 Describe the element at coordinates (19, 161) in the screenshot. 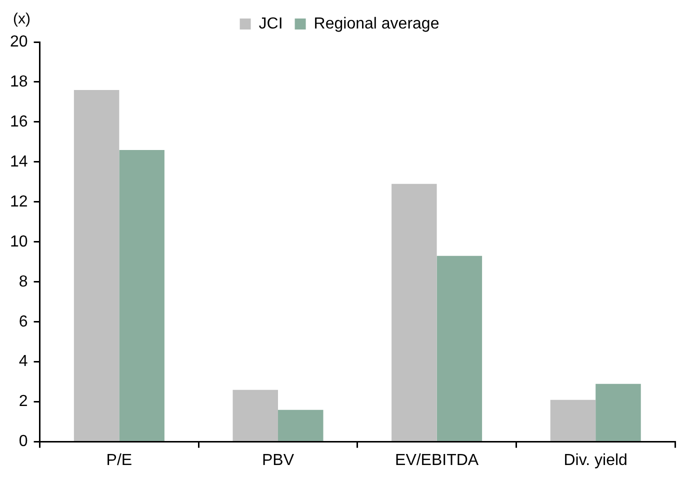

I see `y-tick-label: 14` at that location.